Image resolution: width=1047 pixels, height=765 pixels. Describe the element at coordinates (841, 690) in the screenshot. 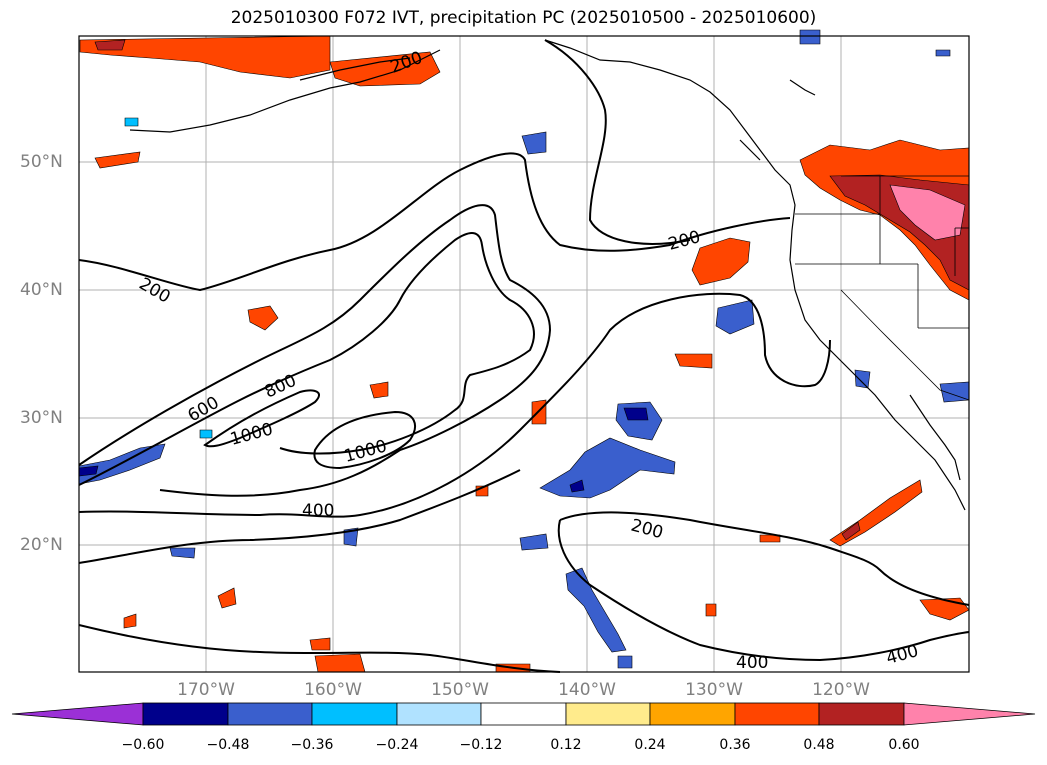

I see `lon-label: 120°W` at that location.